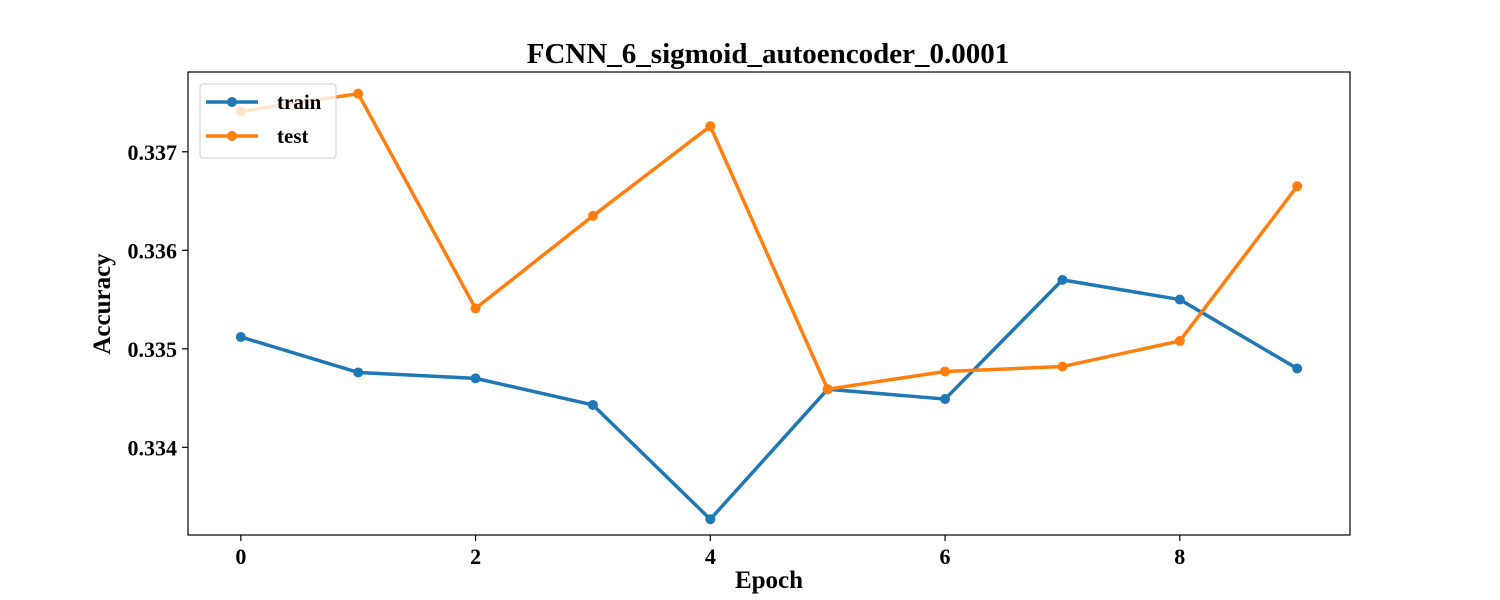 The width and height of the screenshot is (1500, 600). I want to click on y-tick-label: 0.337, so click(153, 152).